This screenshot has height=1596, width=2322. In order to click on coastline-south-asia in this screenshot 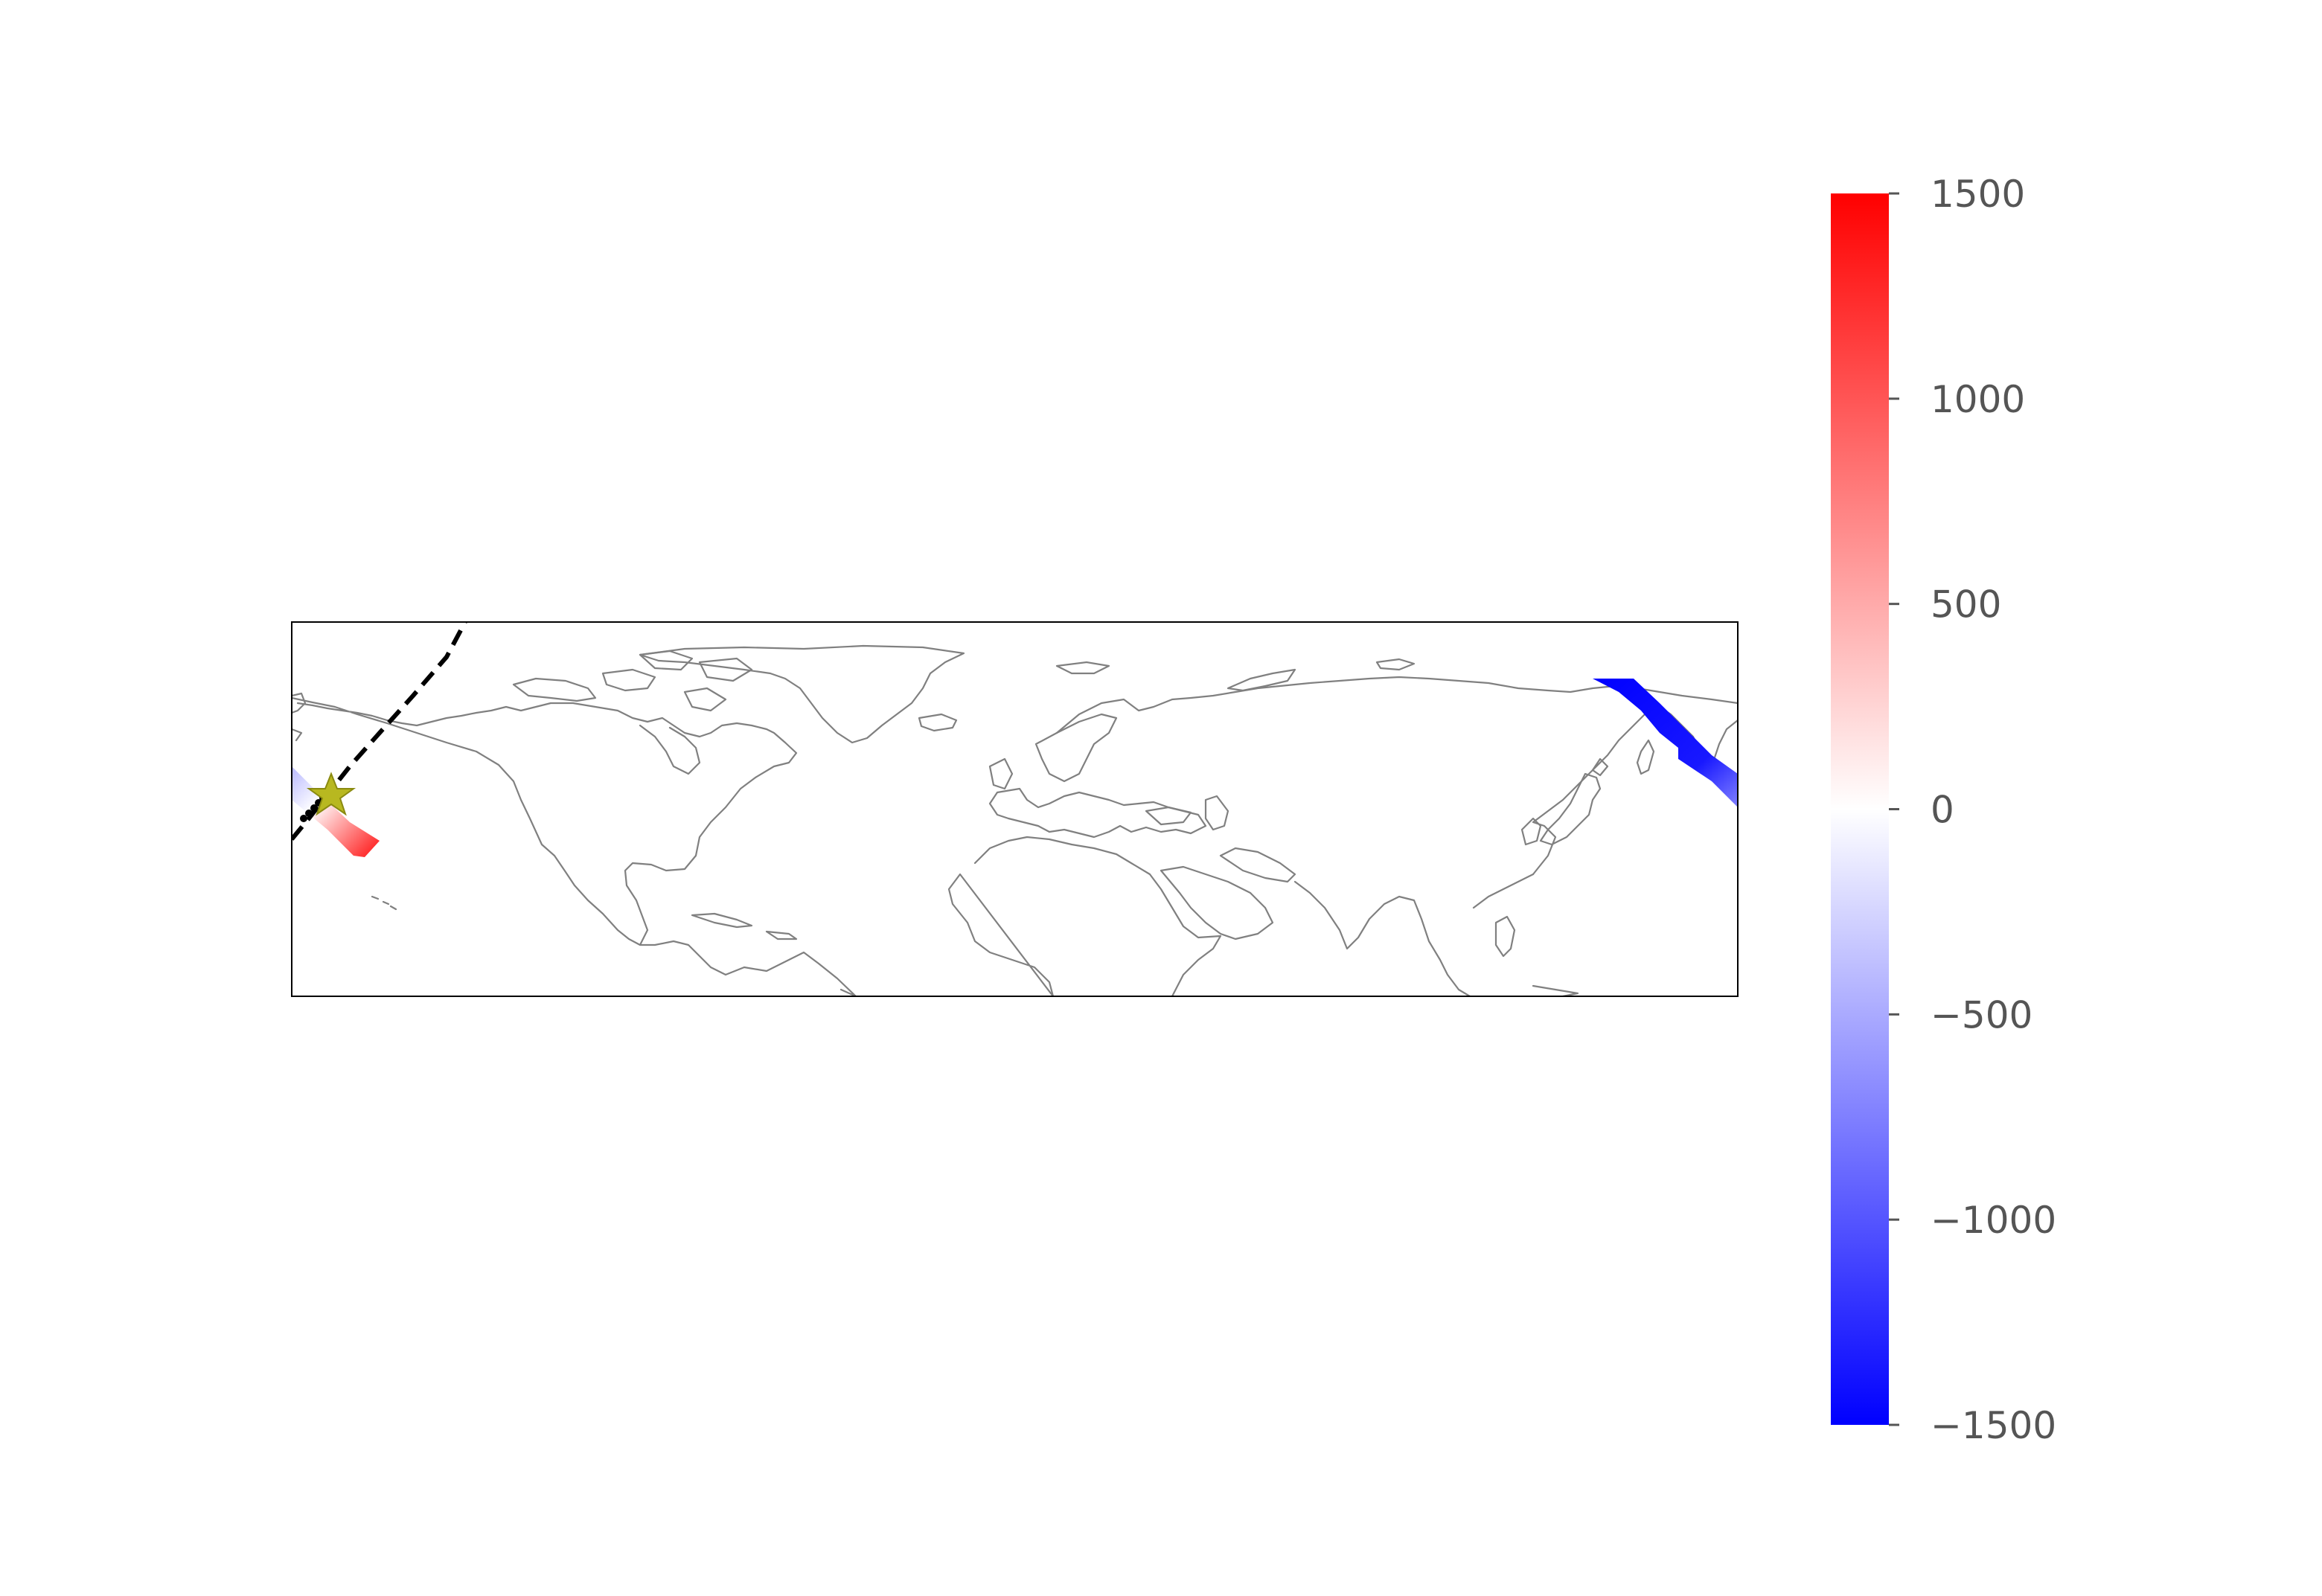, I will do `click(1414, 934)`.